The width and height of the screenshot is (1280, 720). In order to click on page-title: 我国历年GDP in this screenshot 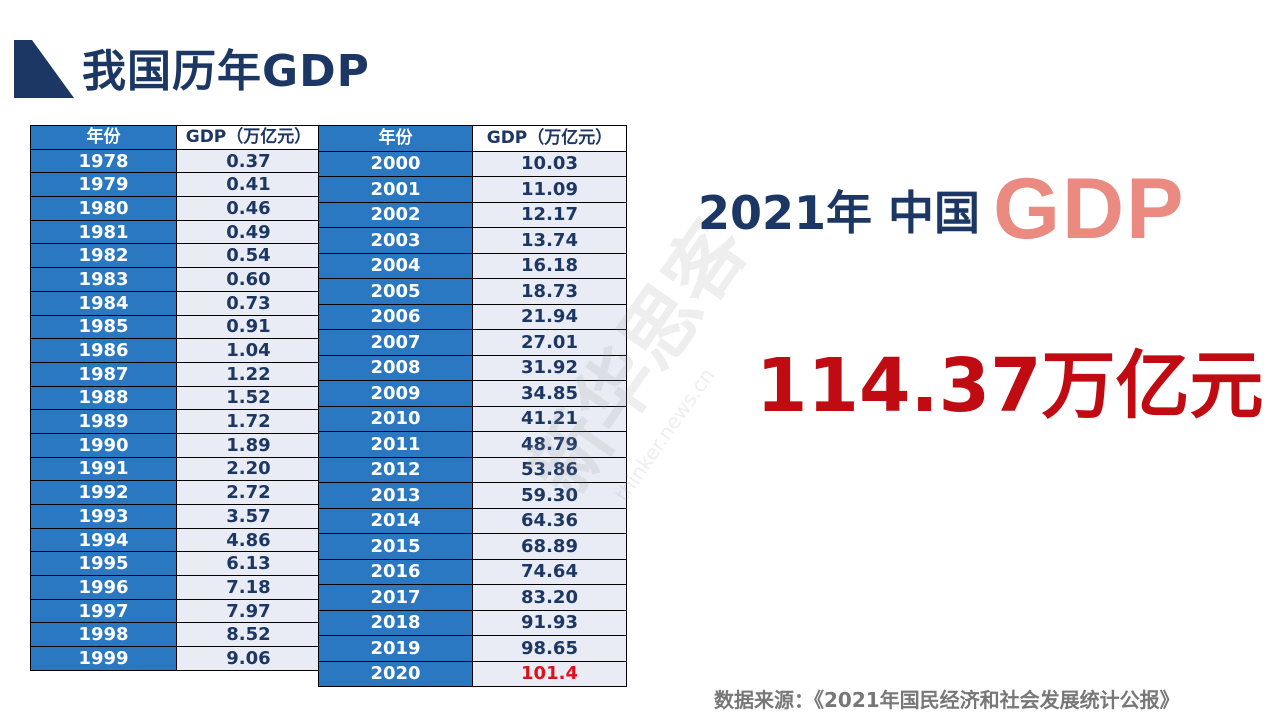, I will do `click(226, 71)`.